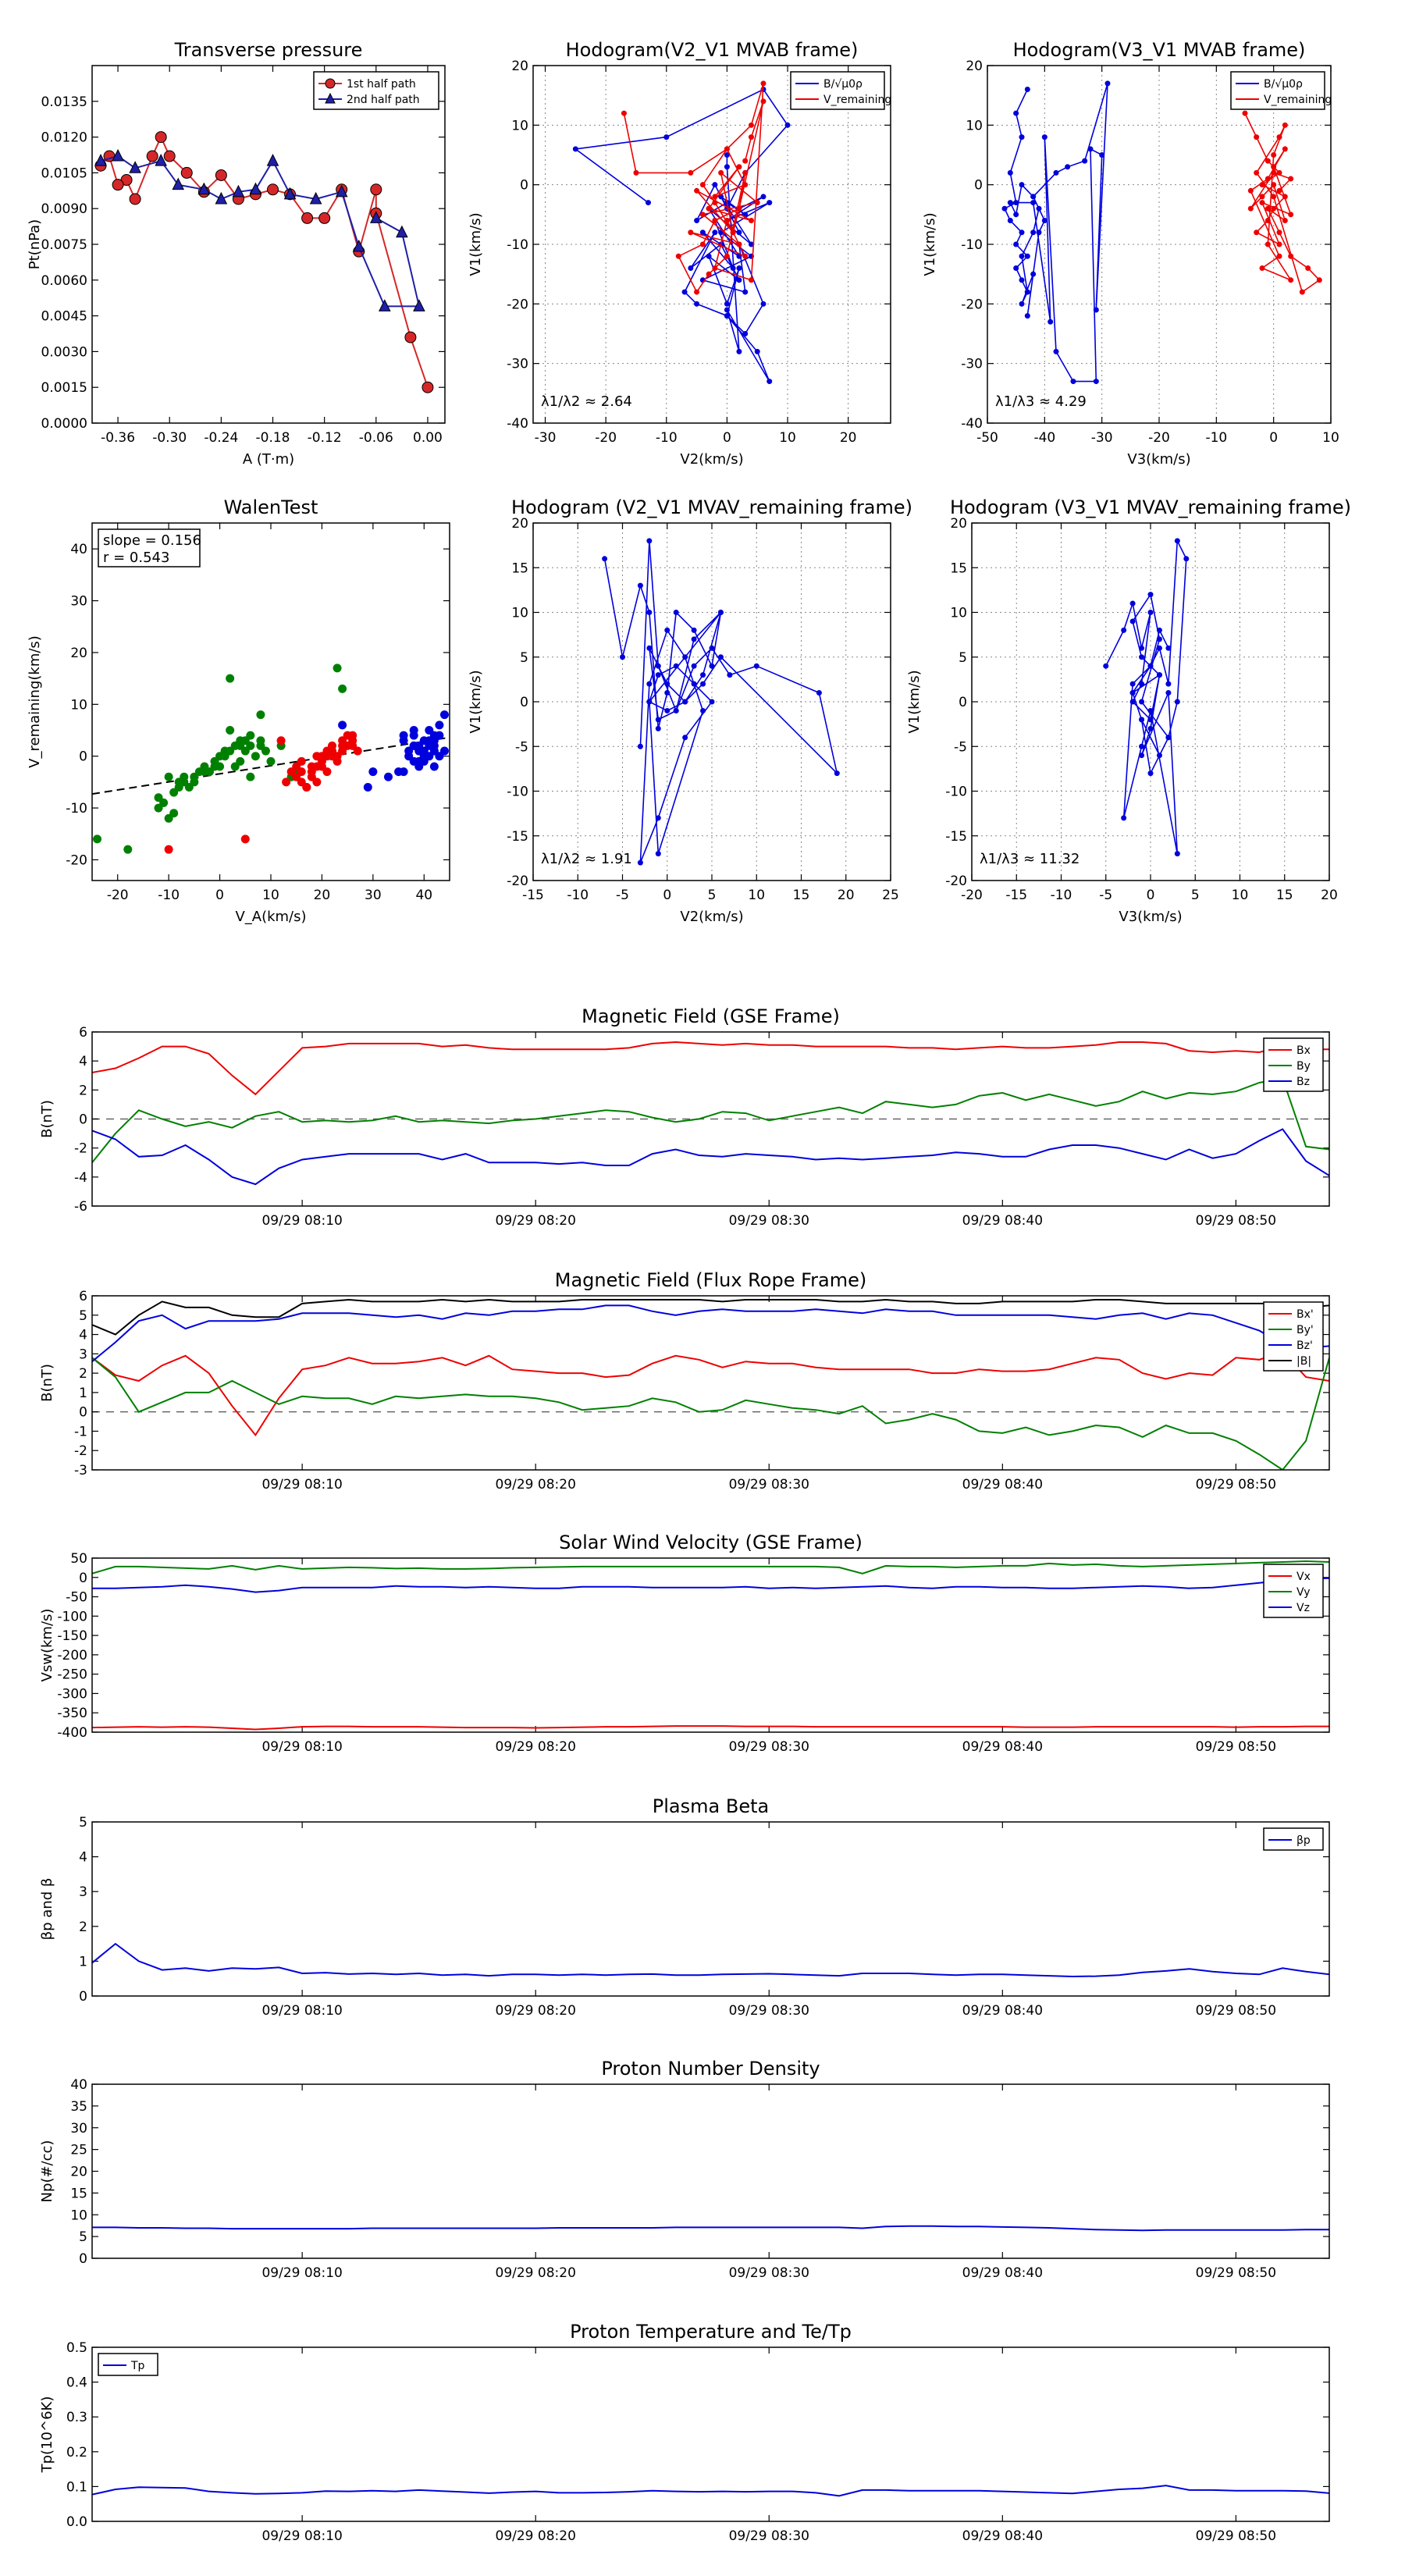 This screenshot has height=2576, width=1405. What do you see at coordinates (83, 1961) in the screenshot?
I see `y-tick-label: 1` at bounding box center [83, 1961].